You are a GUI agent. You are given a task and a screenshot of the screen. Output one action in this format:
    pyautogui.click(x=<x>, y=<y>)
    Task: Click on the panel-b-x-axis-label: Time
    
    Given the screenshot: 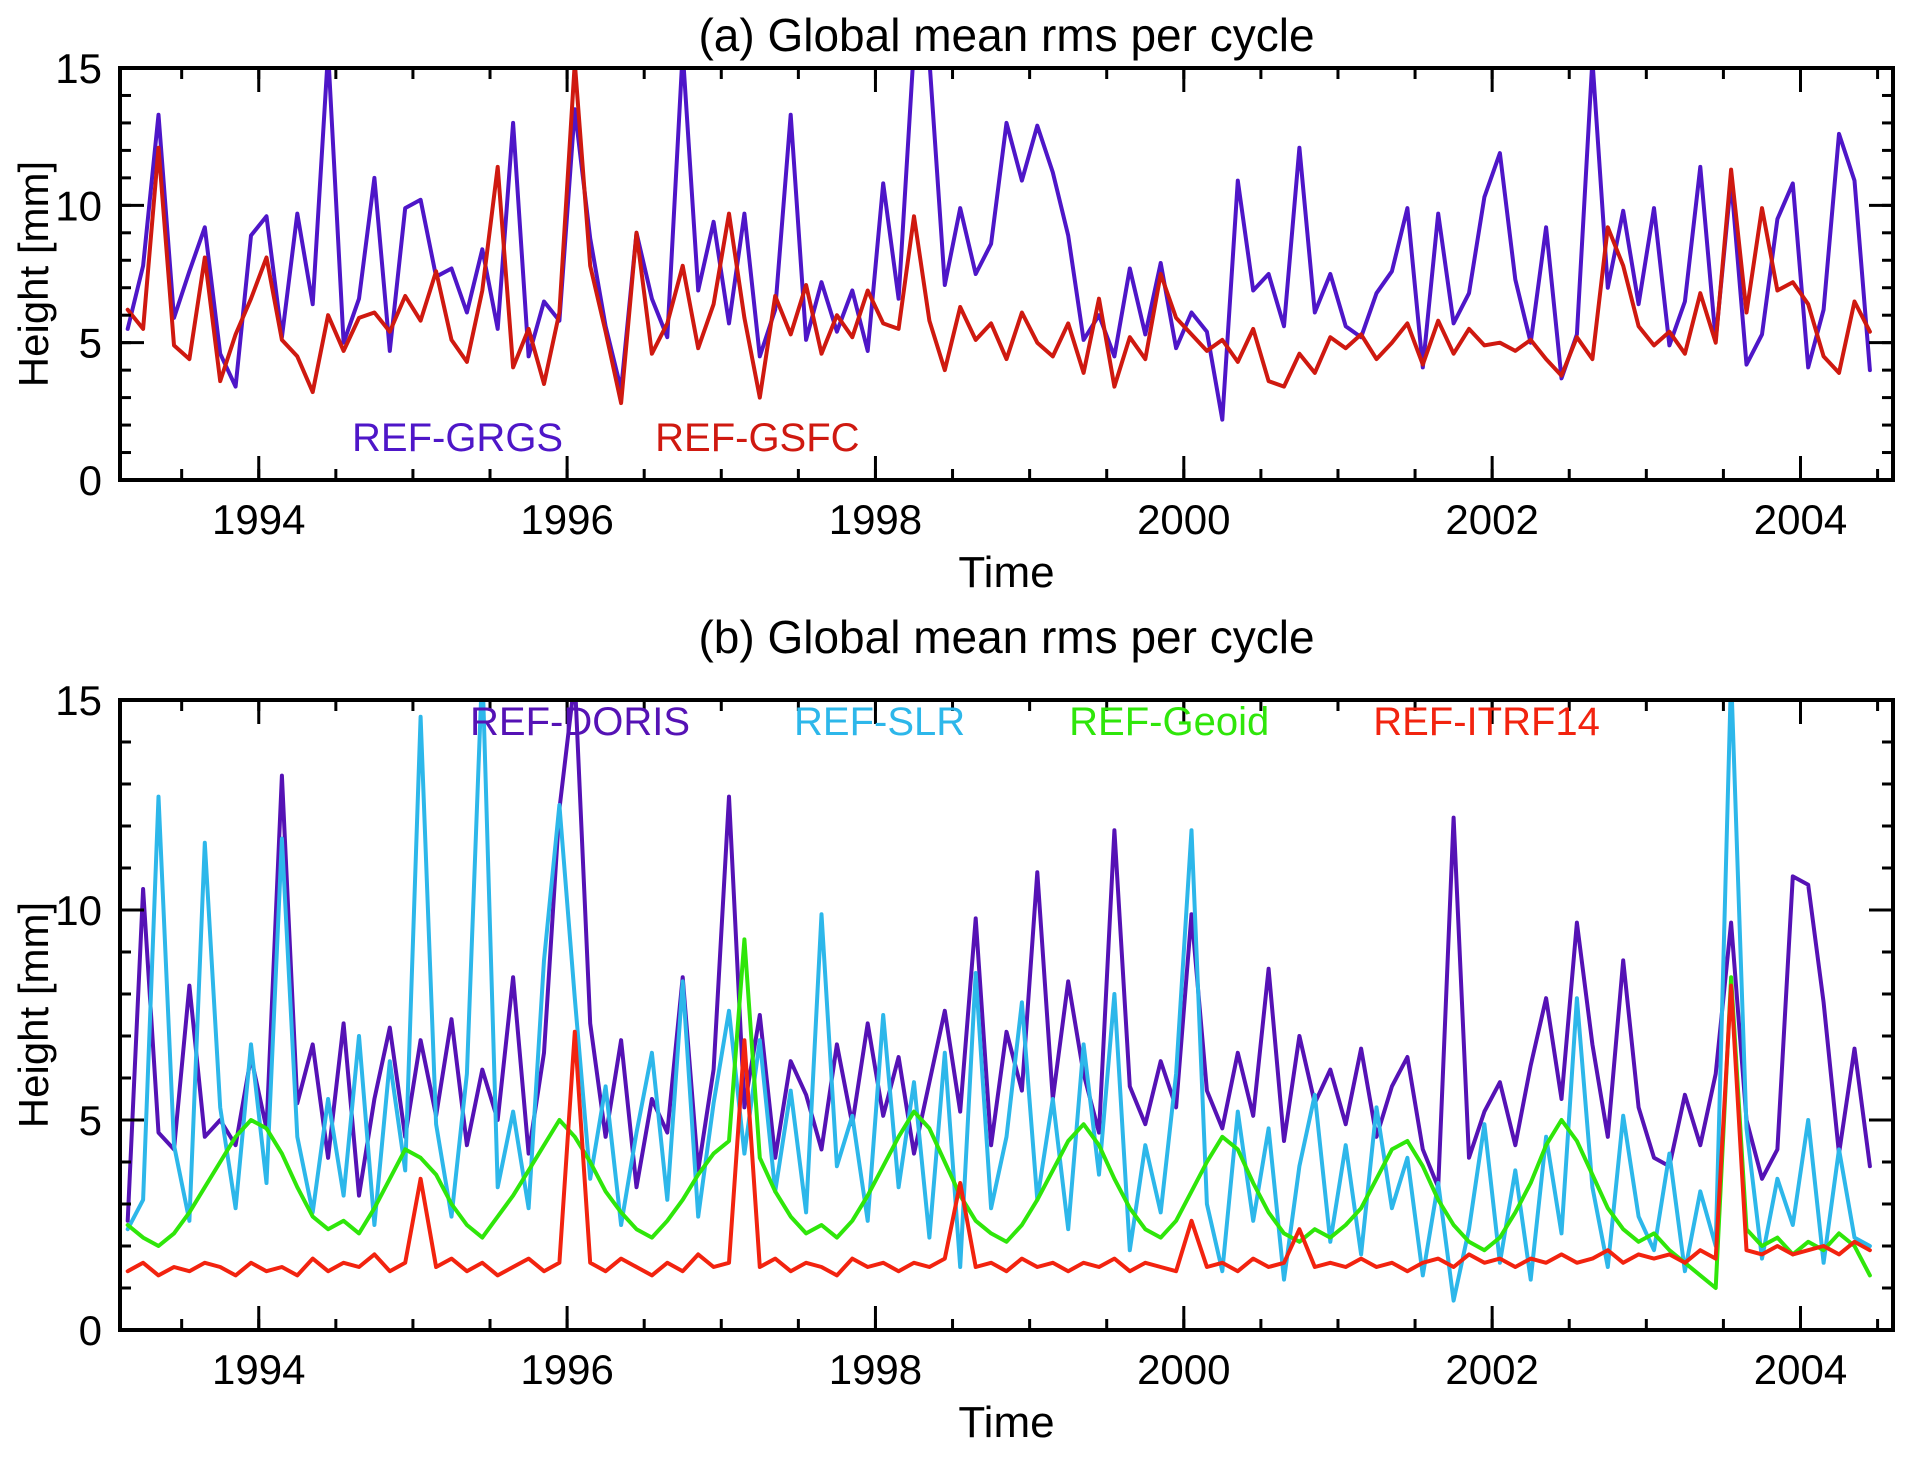 What is the action you would take?
    pyautogui.click(x=1006, y=1422)
    